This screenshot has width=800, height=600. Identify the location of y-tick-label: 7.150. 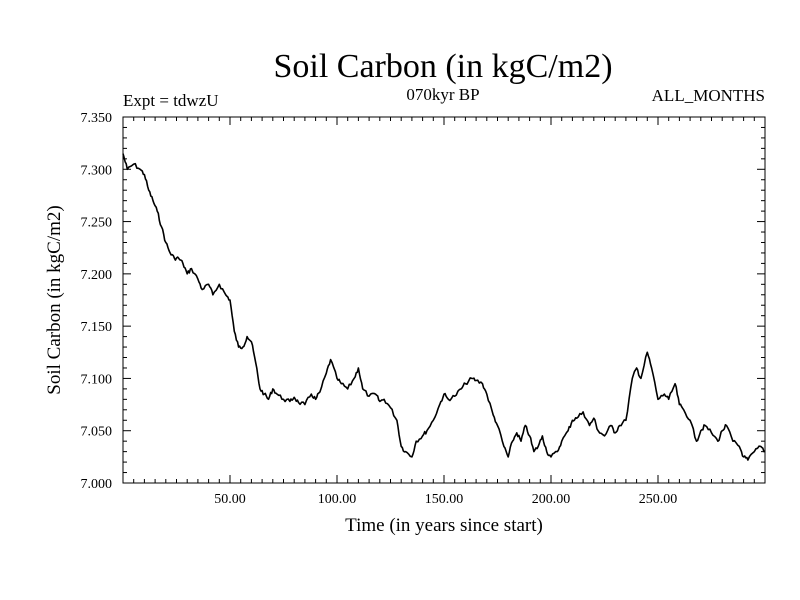
(97, 327).